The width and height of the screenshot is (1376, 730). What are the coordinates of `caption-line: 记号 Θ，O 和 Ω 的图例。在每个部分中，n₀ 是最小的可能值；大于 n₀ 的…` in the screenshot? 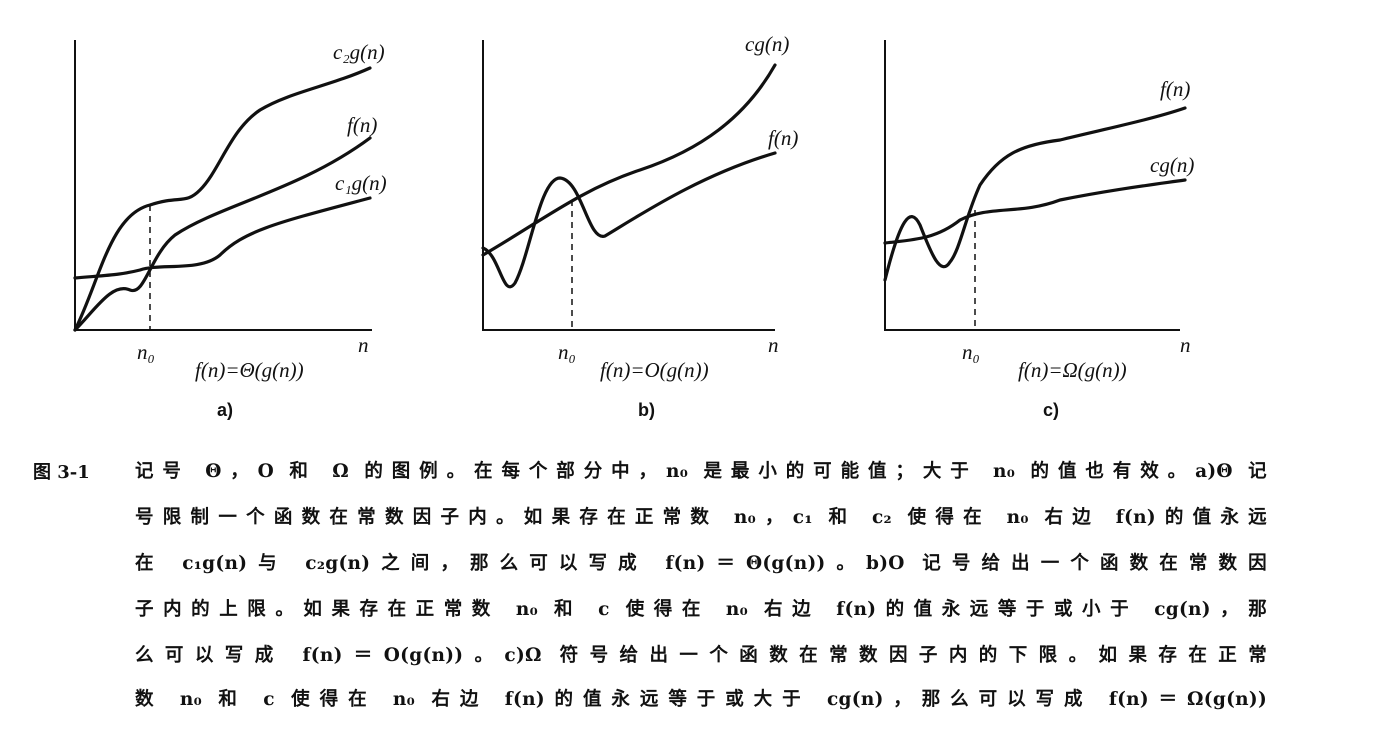 It's located at (701, 471).